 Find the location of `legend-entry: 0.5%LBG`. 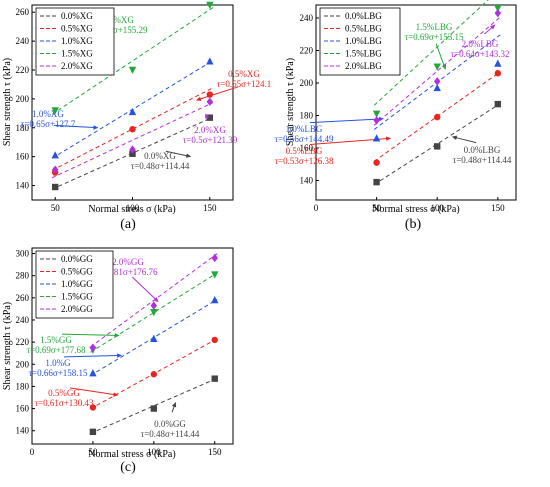

legend-entry: 0.5%LBG is located at coordinates (363, 29).